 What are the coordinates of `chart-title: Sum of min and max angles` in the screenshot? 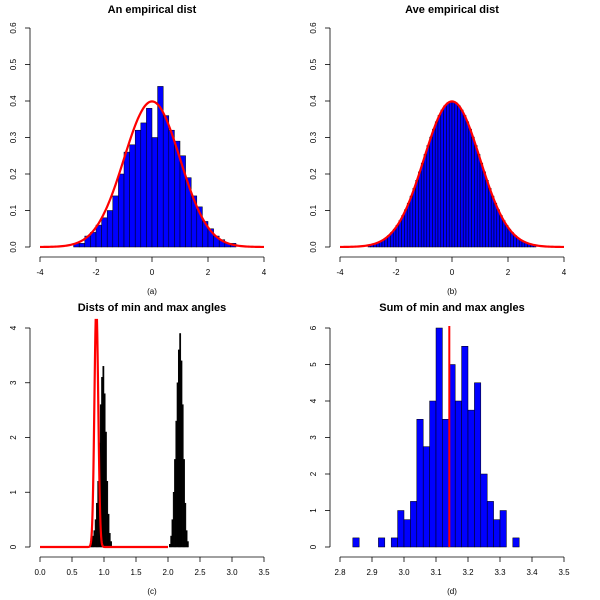 It's located at (451, 308).